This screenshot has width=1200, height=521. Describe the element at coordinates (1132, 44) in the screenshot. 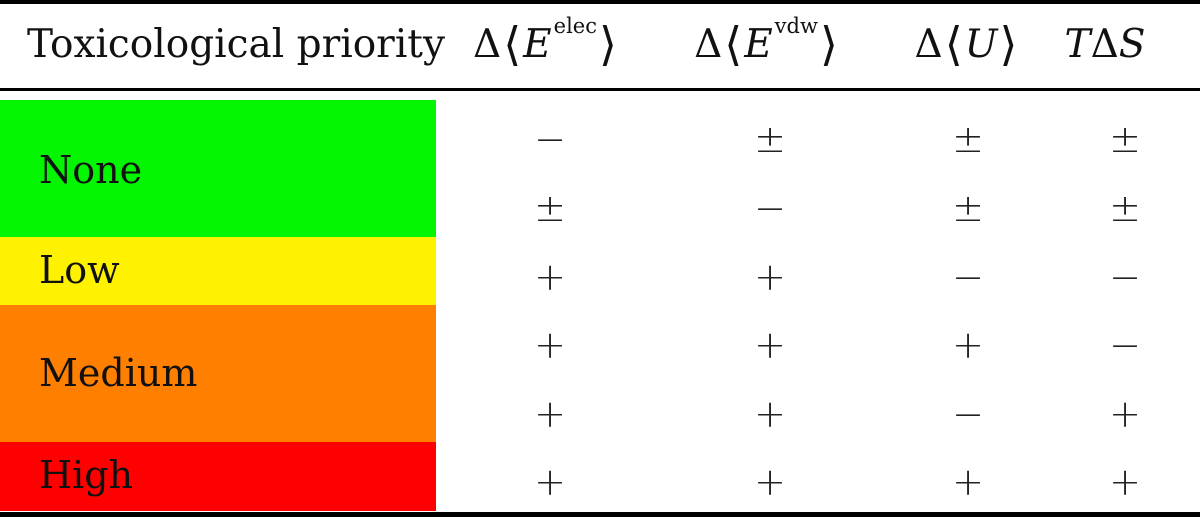

I see `entropy-symbol: S` at that location.